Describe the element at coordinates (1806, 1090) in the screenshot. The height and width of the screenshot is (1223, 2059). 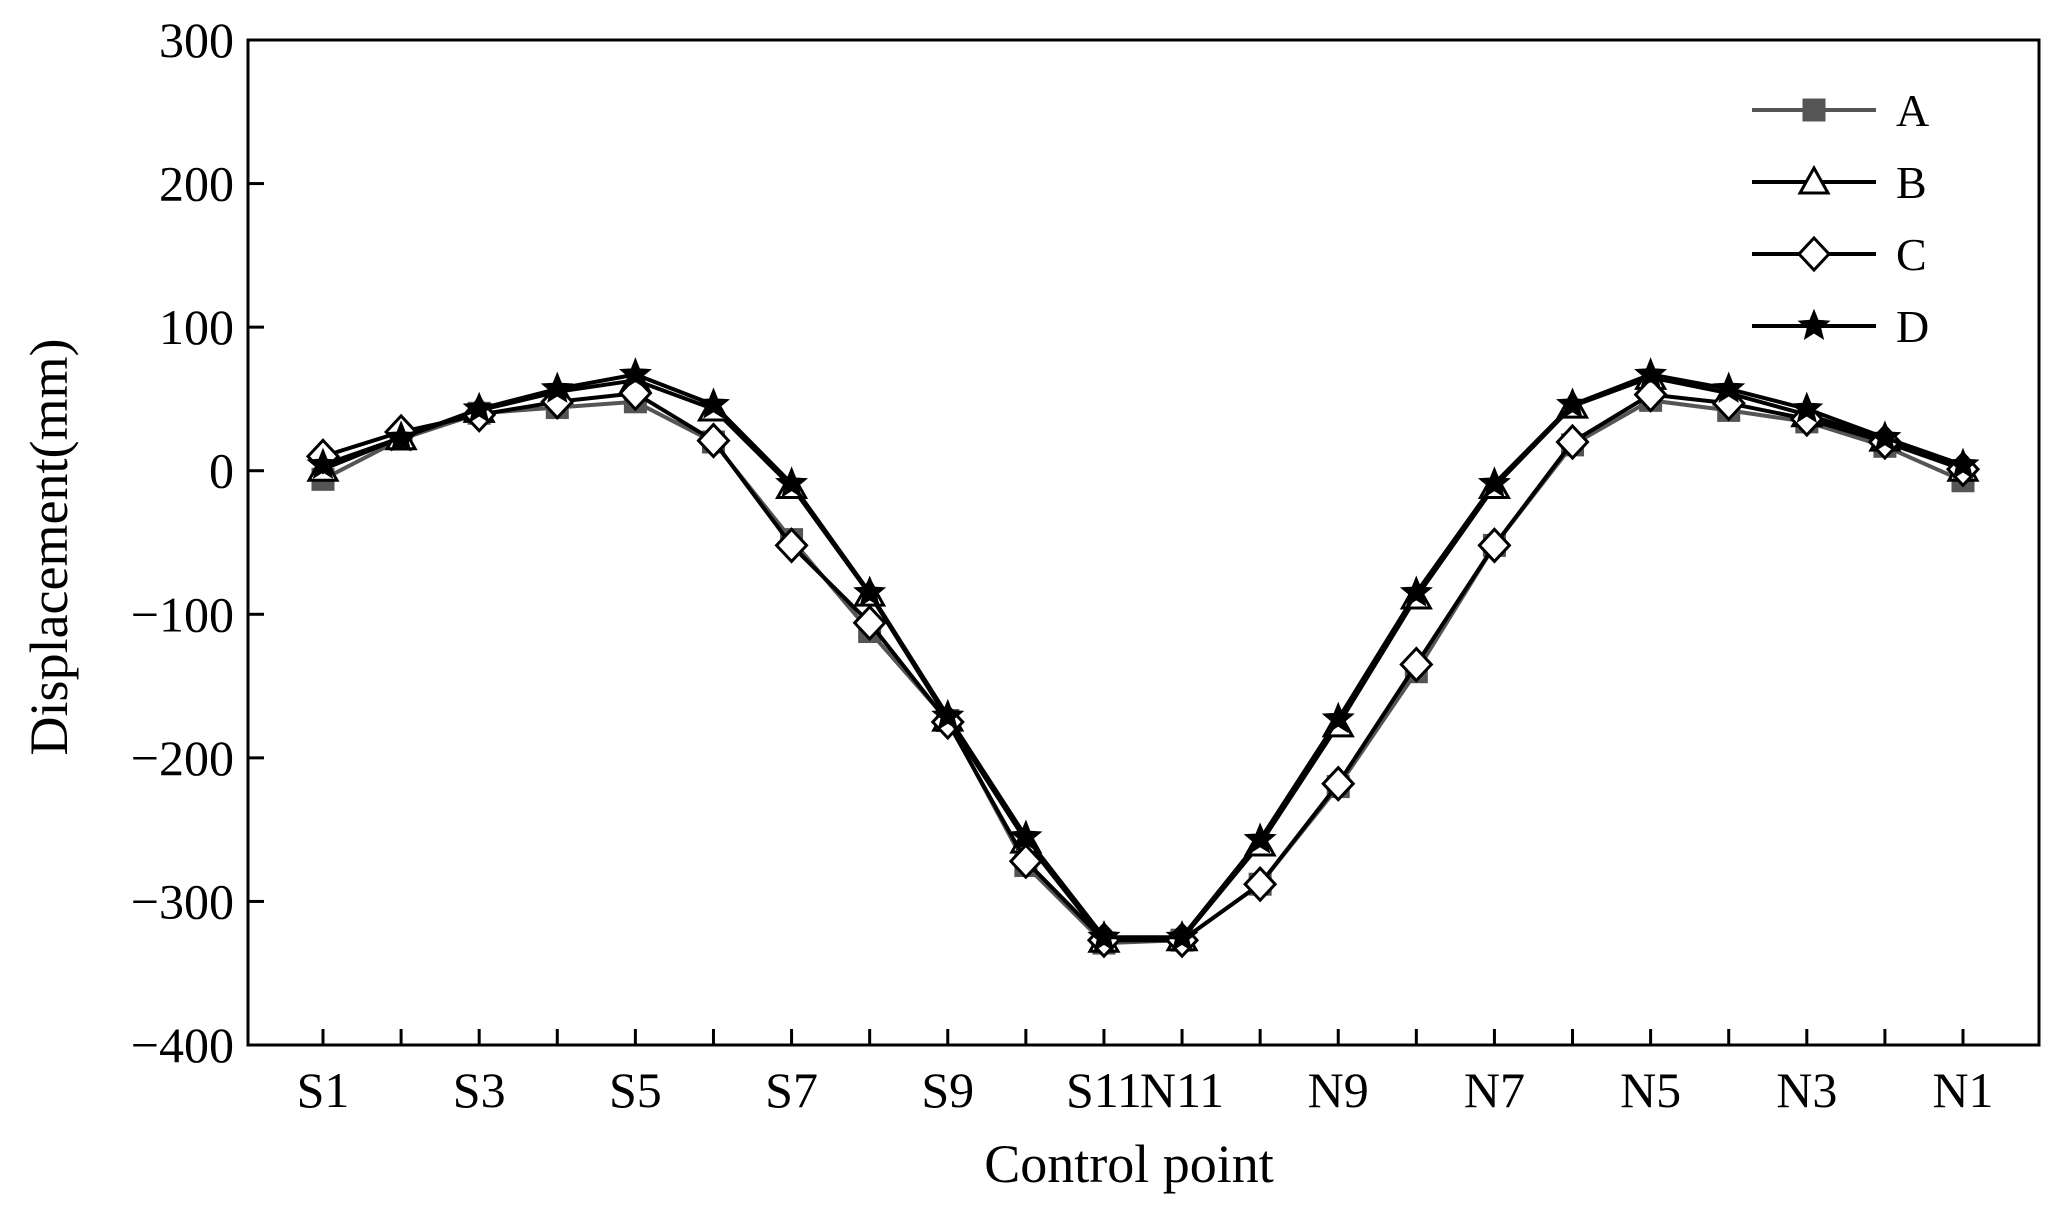
I see `x-tick-label: N3` at that location.